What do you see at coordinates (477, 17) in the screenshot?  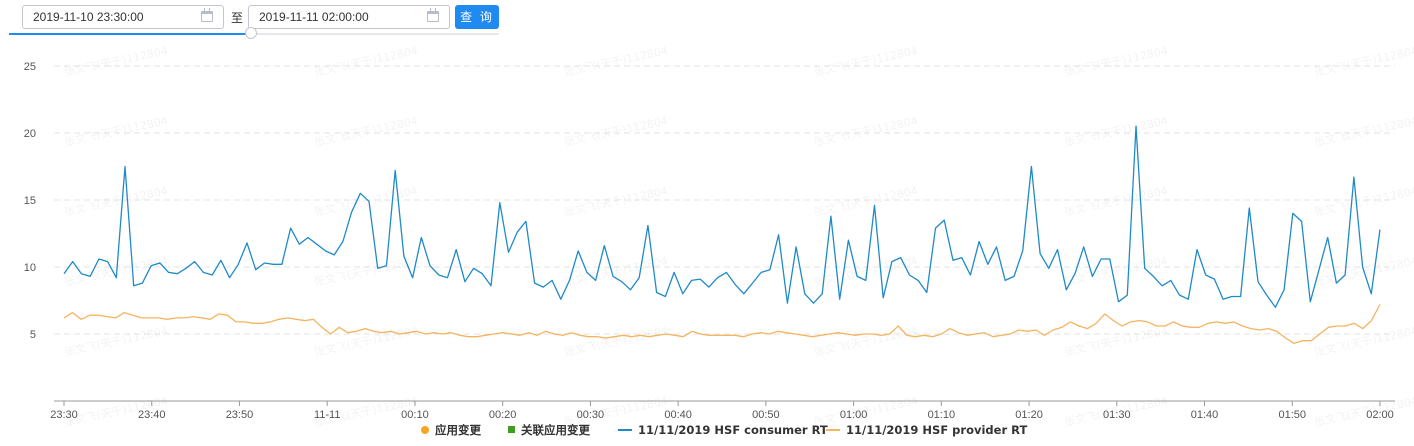 I see `query-button: 查 询` at bounding box center [477, 17].